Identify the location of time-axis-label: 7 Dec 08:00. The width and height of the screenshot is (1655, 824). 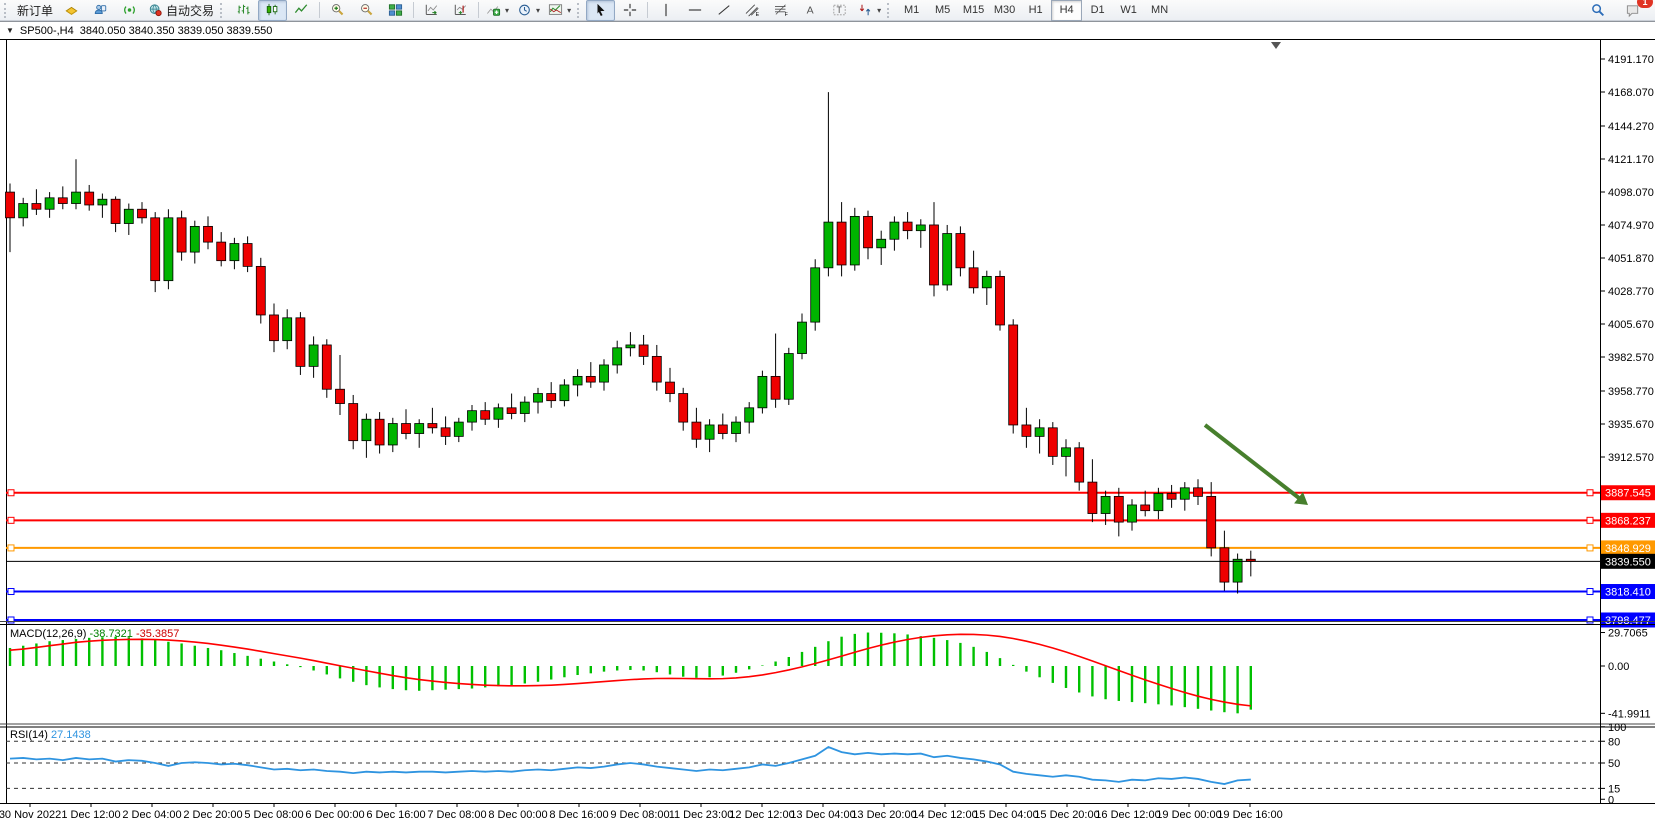
(456, 815).